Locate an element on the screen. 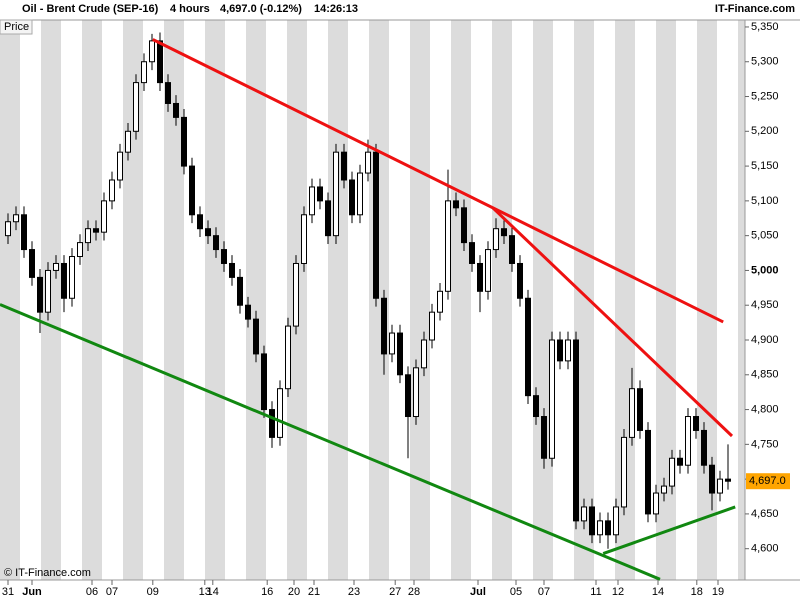 The image size is (800, 605). copyright: © IT-Finance.com is located at coordinates (47, 573).